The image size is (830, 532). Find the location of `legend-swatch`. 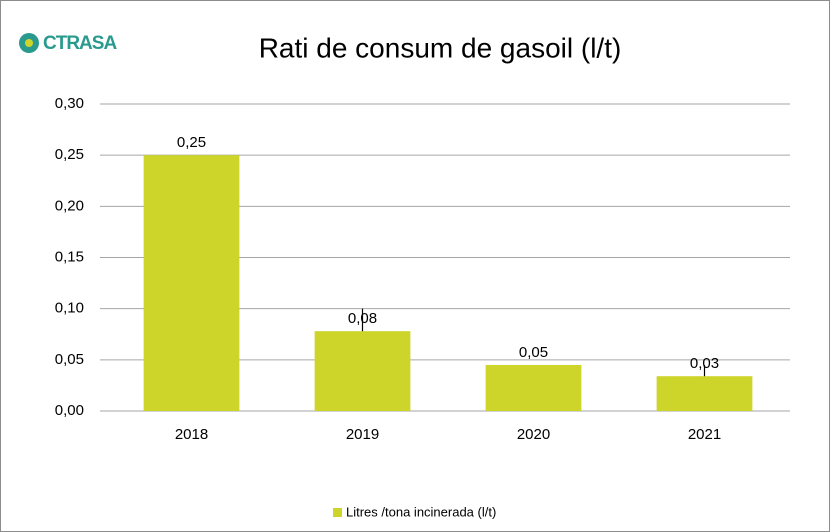

legend-swatch is located at coordinates (337, 512).